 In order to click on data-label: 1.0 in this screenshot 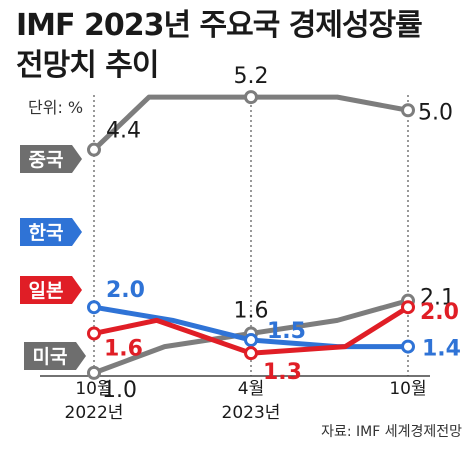, I will do `click(119, 390)`.